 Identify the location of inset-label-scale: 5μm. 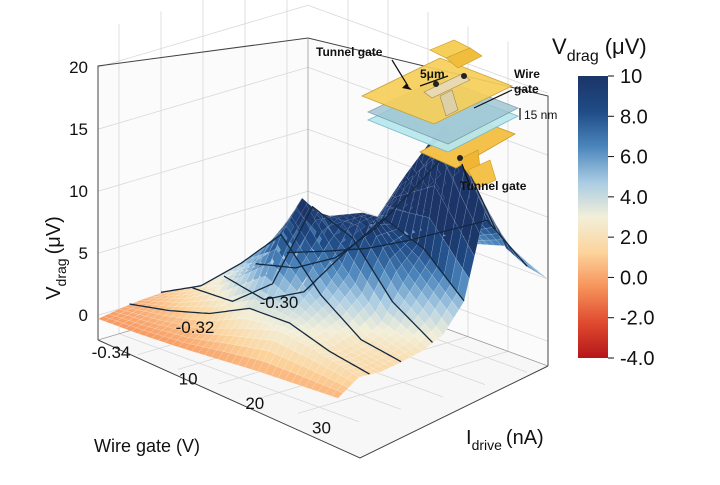
(432, 74).